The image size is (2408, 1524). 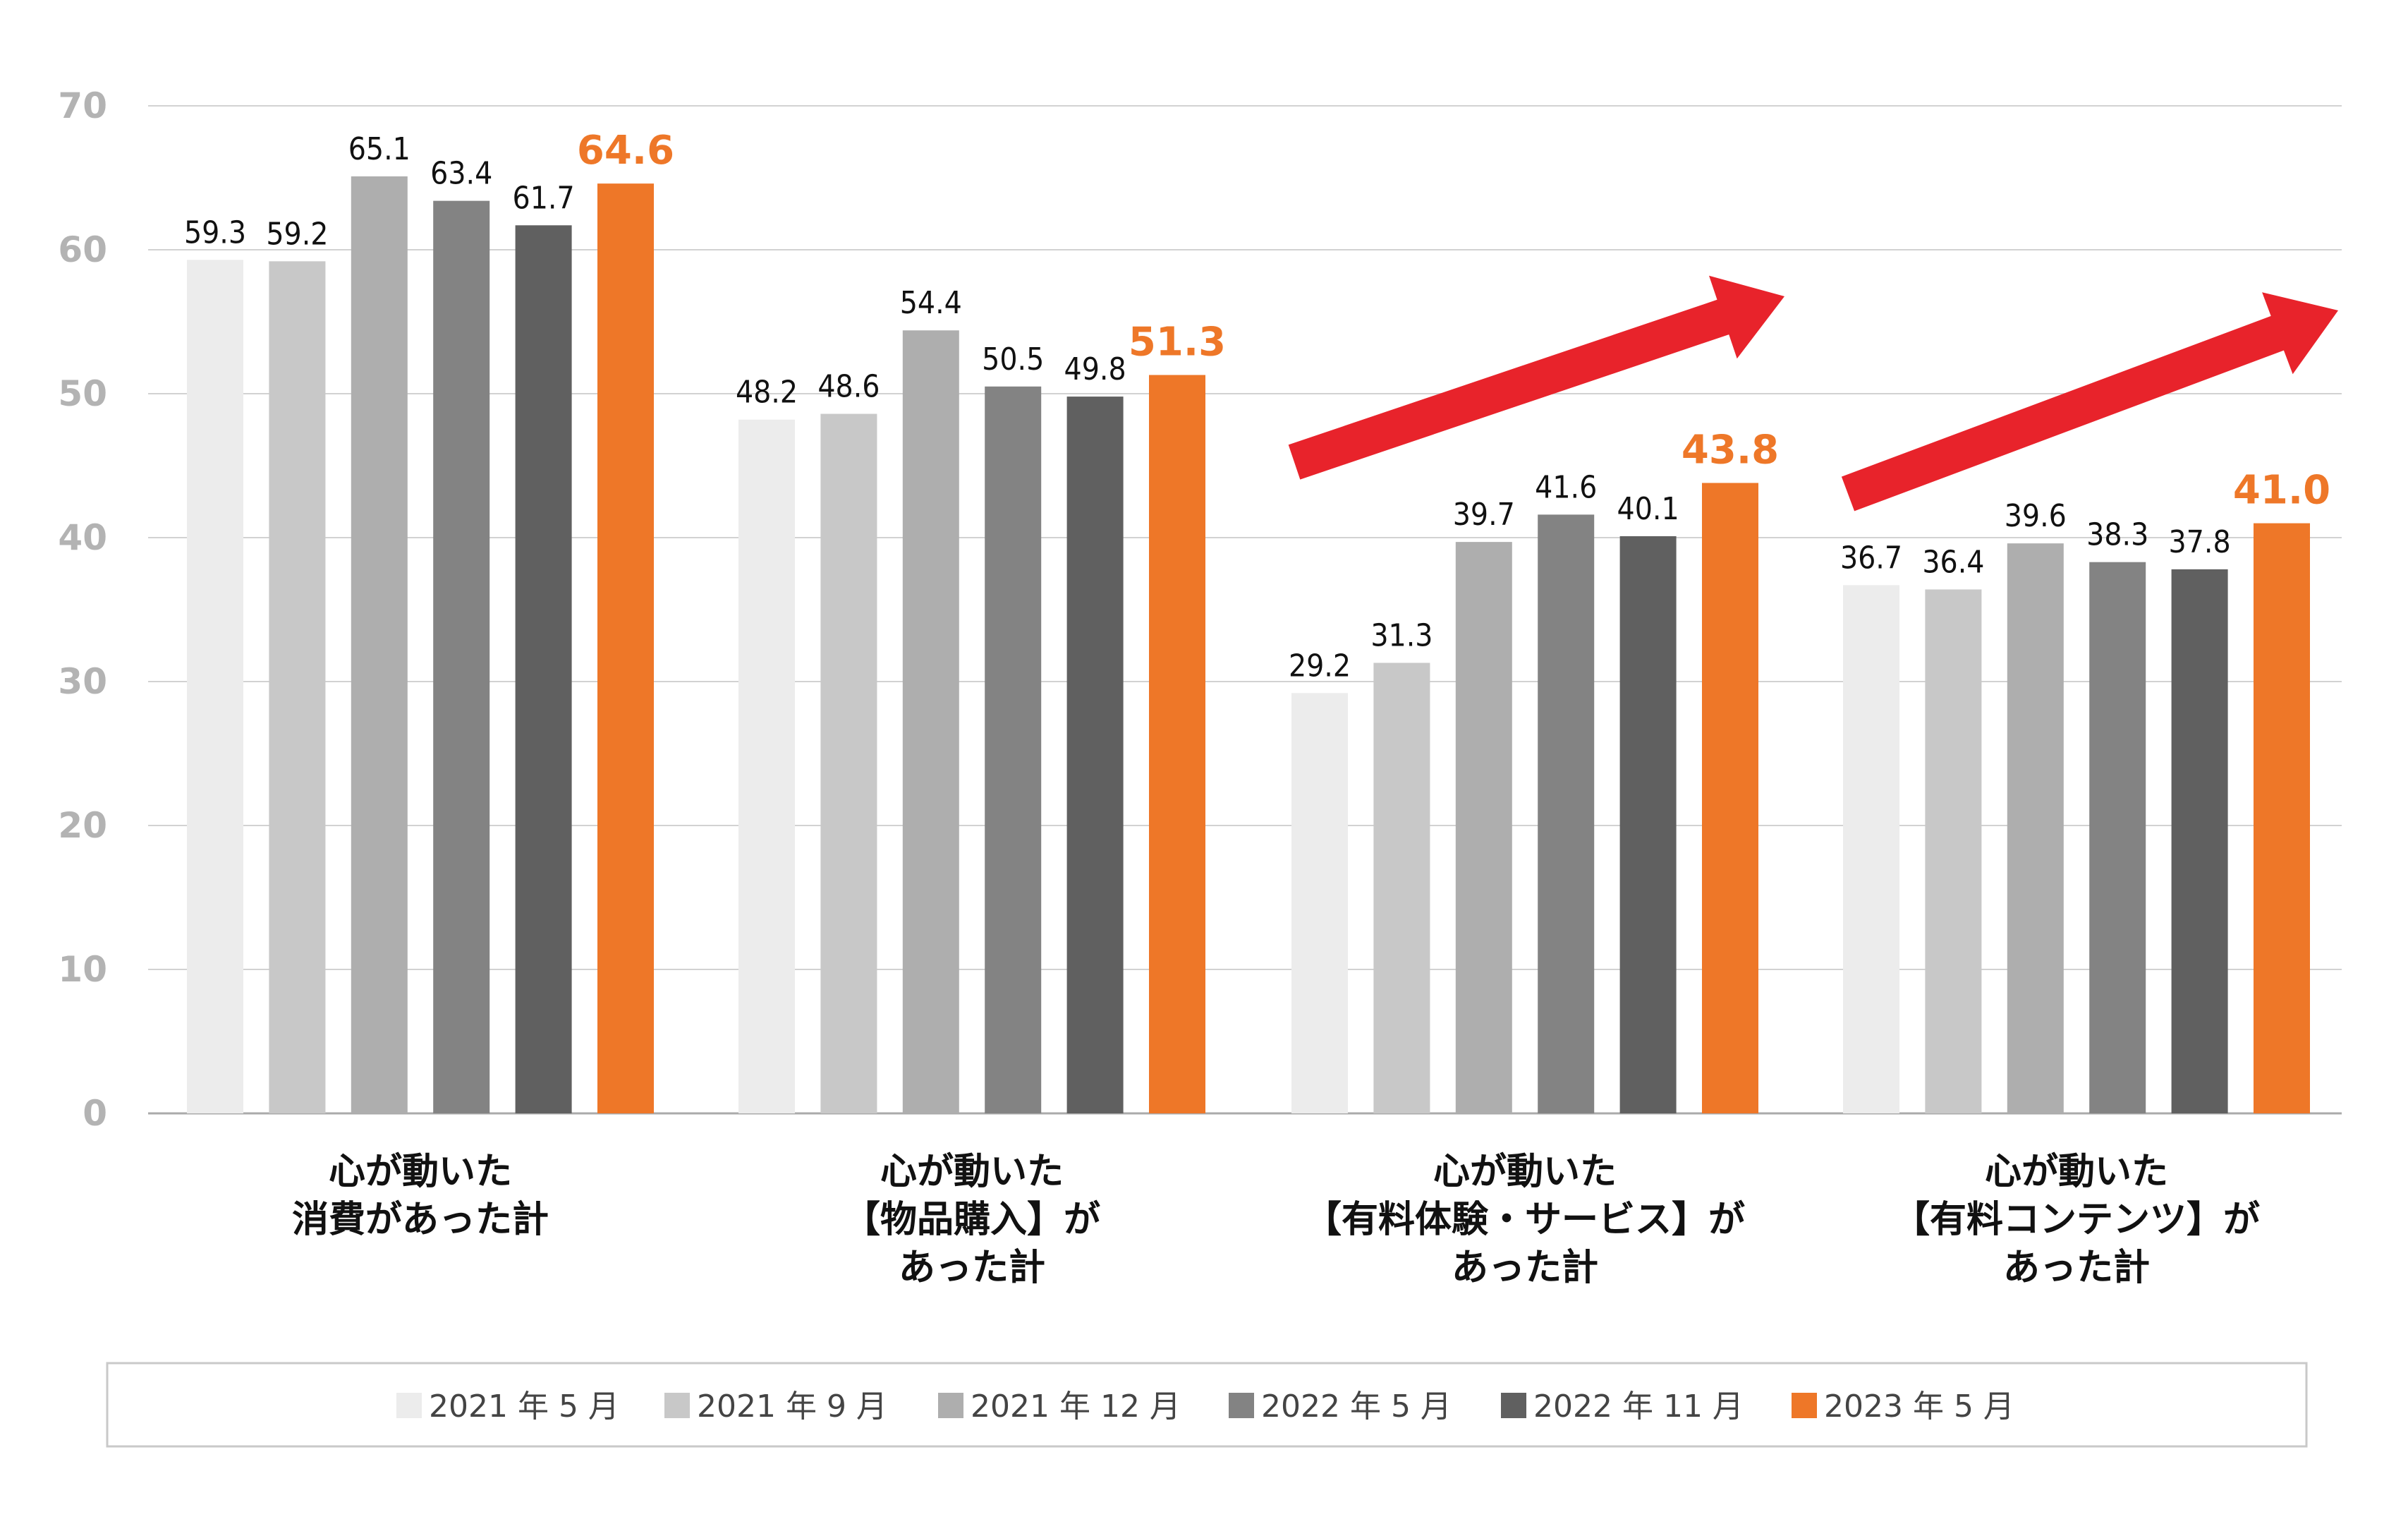 I want to click on legend-box, so click(x=1207, y=1405).